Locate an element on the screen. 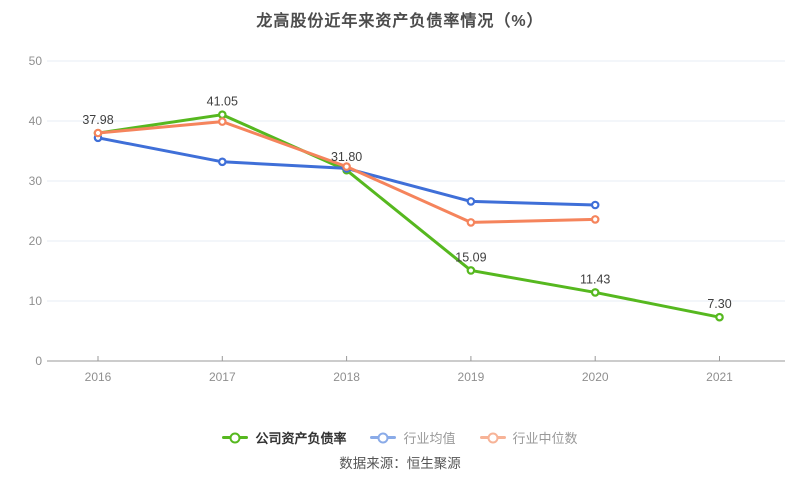 The height and width of the screenshot is (501, 800). chart-legend: 公司资产负债率 行业均值 行业中位数 is located at coordinates (400, 437).